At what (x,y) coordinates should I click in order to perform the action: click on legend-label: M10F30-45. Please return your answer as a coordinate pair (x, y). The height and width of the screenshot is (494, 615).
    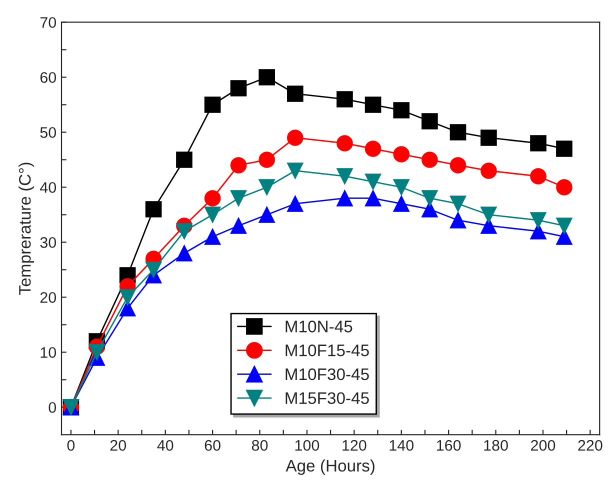
    Looking at the image, I should click on (327, 374).